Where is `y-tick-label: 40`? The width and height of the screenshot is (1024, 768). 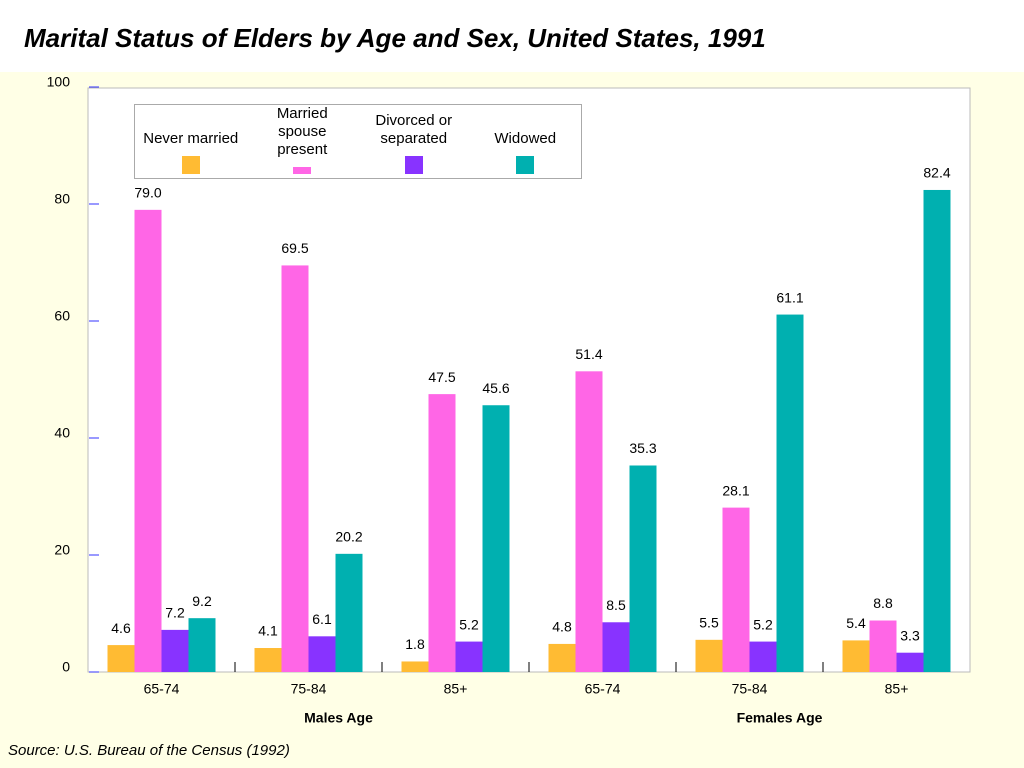 y-tick-label: 40 is located at coordinates (62, 433).